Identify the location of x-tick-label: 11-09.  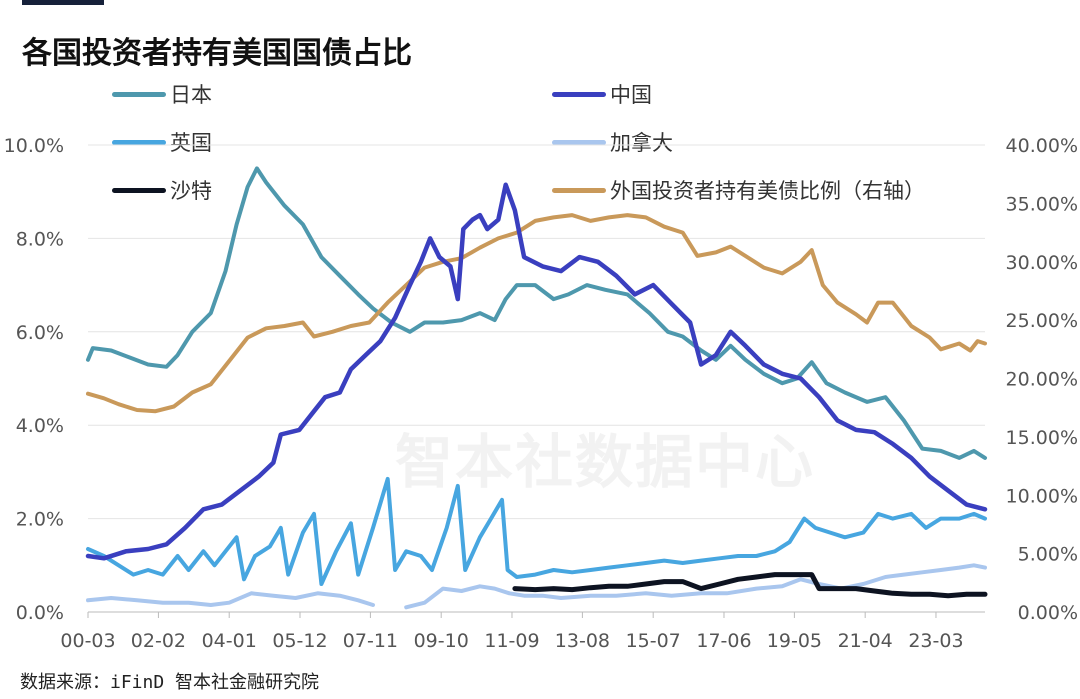
(511, 641).